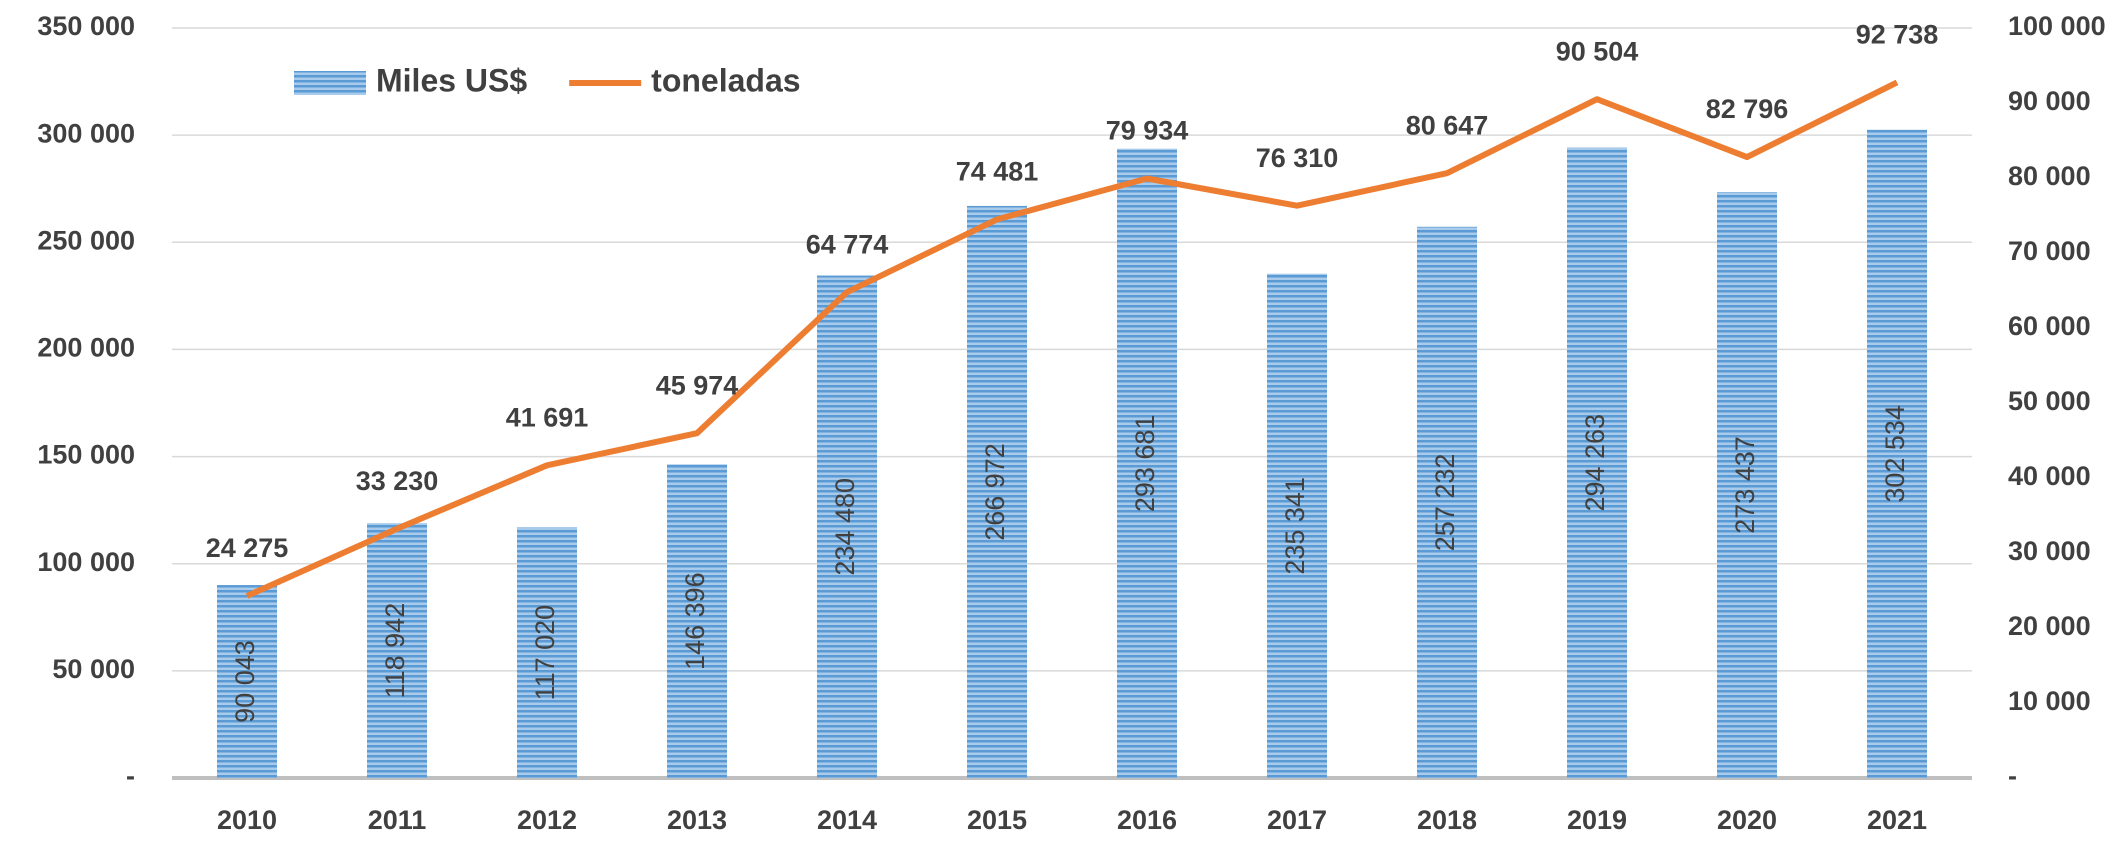 The height and width of the screenshot is (848, 2125). I want to click on bar-value-label: 146 396, so click(695, 621).